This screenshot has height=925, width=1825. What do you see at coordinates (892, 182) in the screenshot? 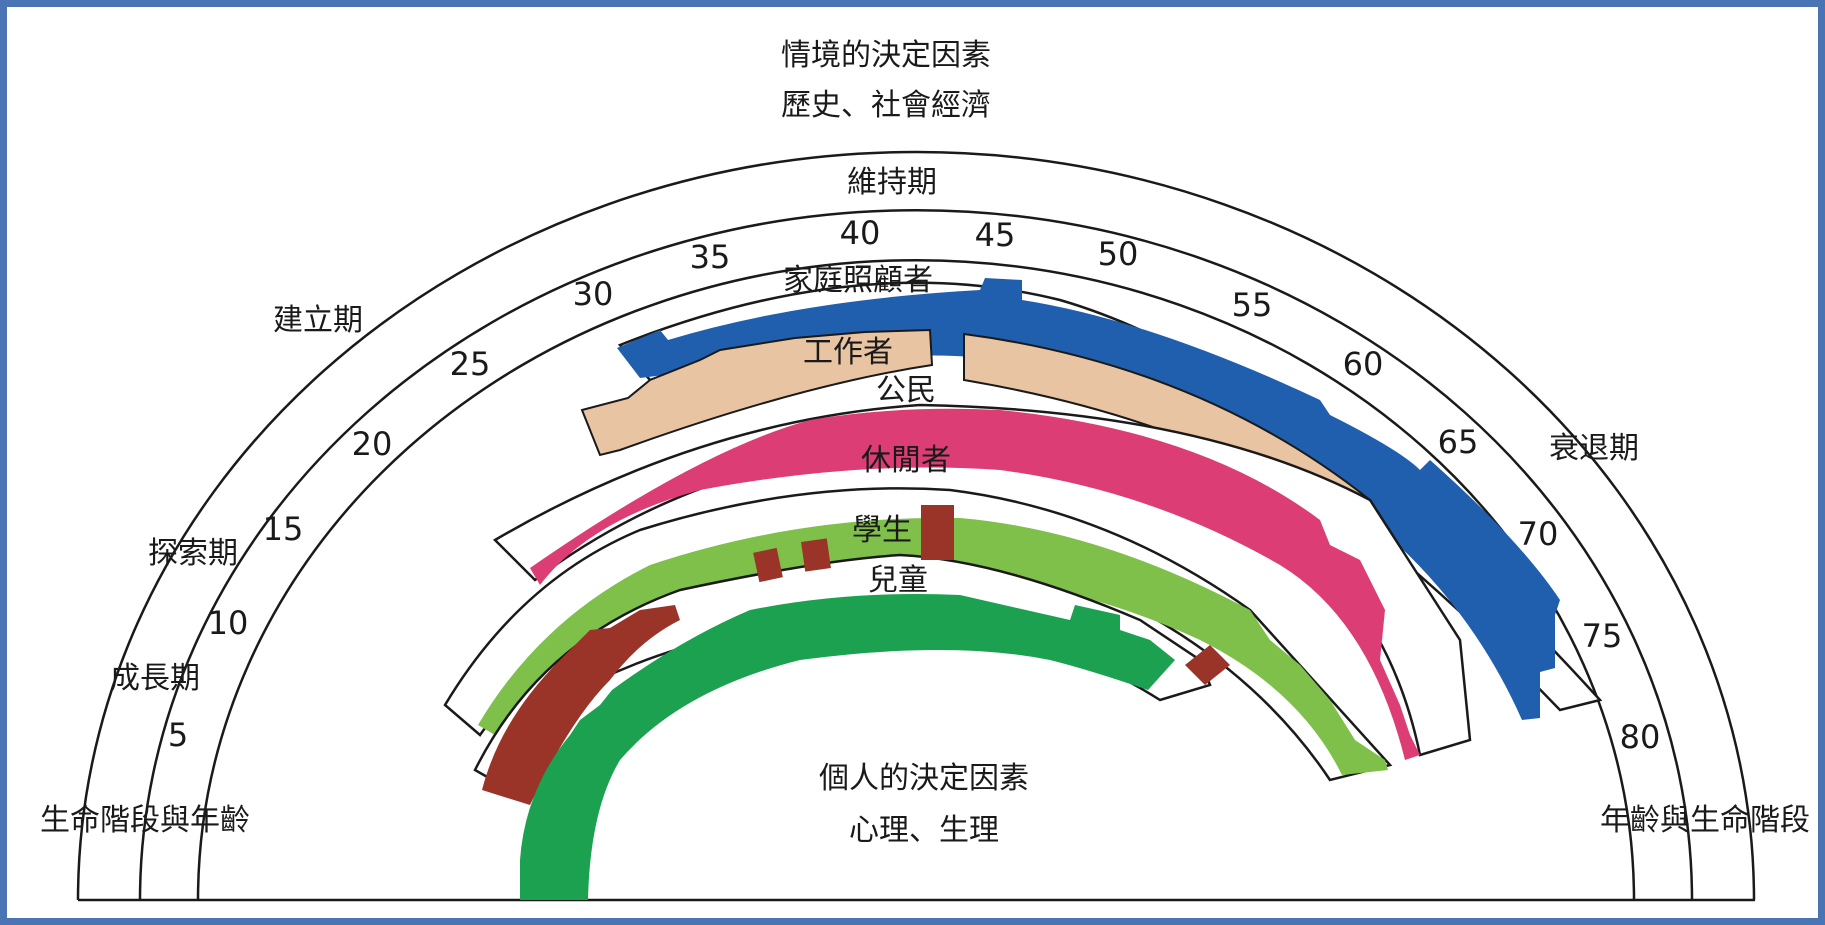
I see `stage-maintenance: 維持期` at bounding box center [892, 182].